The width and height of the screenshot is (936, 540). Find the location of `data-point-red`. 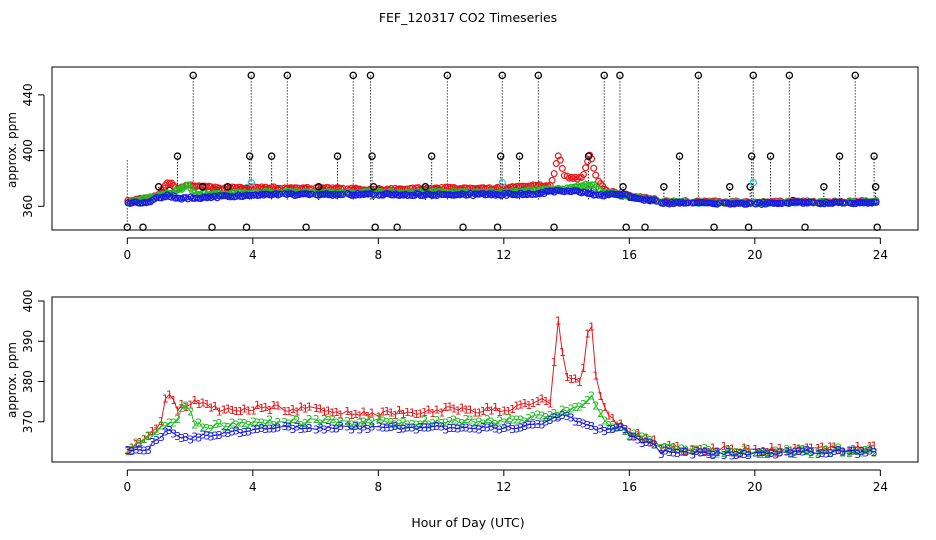

data-point-red is located at coordinates (584, 174).